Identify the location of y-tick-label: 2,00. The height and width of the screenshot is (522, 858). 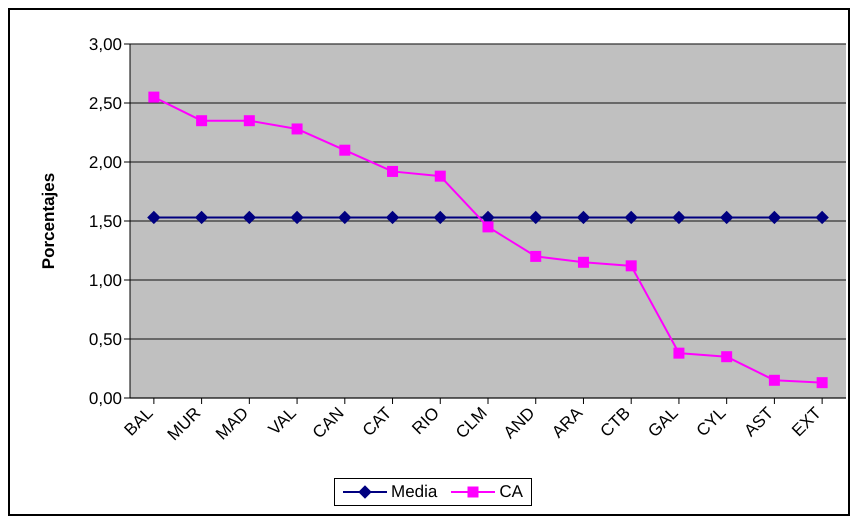
(105, 162).